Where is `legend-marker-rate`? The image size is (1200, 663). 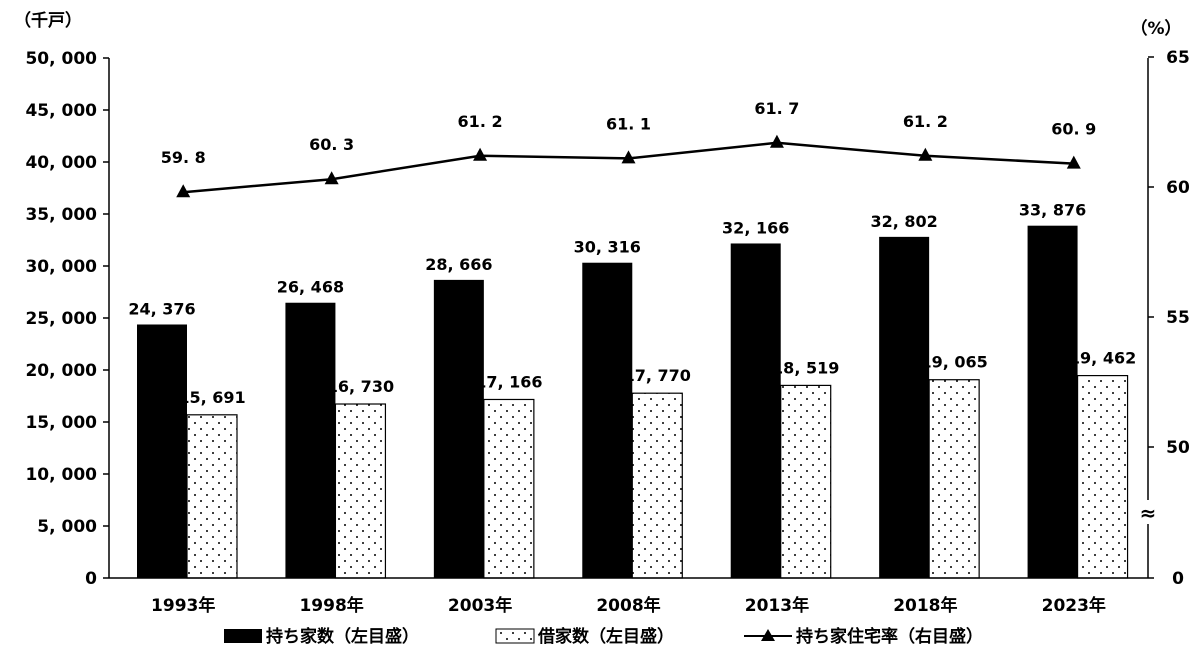 legend-marker-rate is located at coordinates (768, 635).